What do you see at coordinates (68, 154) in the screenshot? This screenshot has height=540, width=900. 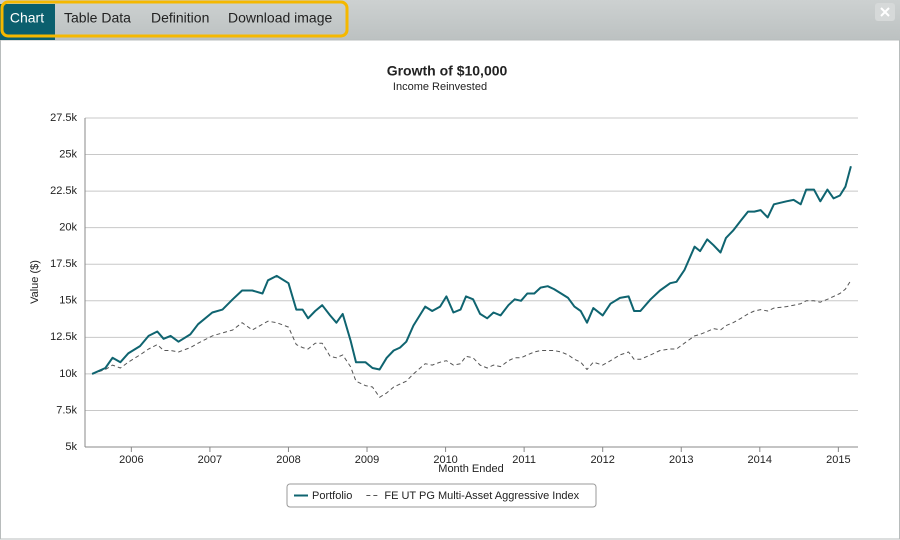 I see `y-tick-label: 25k` at bounding box center [68, 154].